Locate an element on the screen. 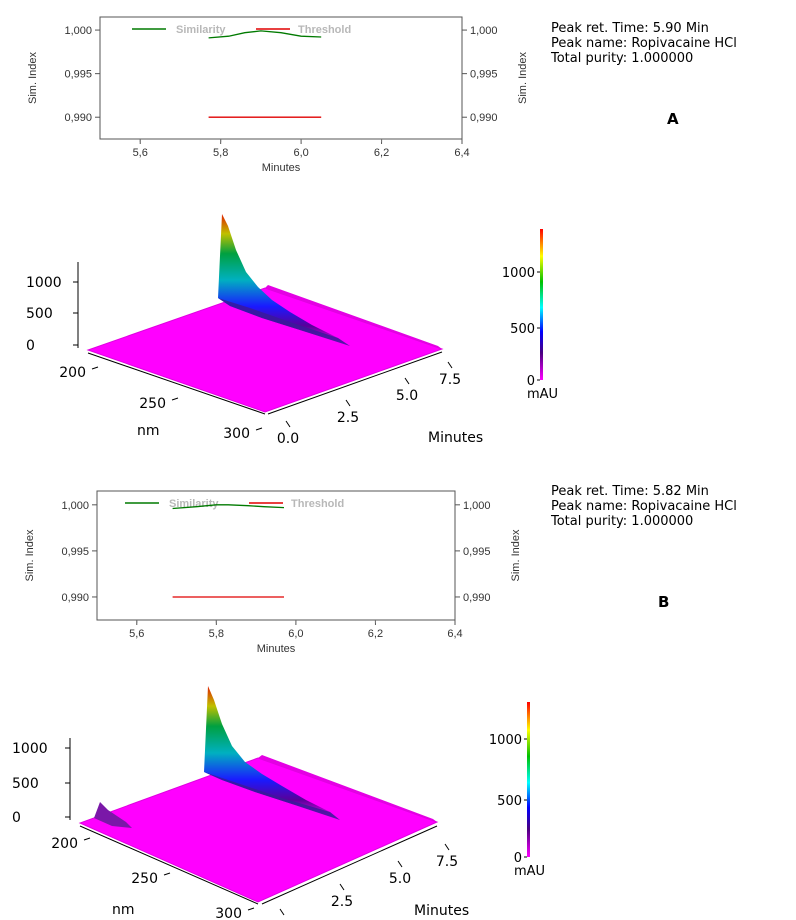 This screenshot has height=920, width=796. x-tick-label: 6,2 is located at coordinates (381, 153).